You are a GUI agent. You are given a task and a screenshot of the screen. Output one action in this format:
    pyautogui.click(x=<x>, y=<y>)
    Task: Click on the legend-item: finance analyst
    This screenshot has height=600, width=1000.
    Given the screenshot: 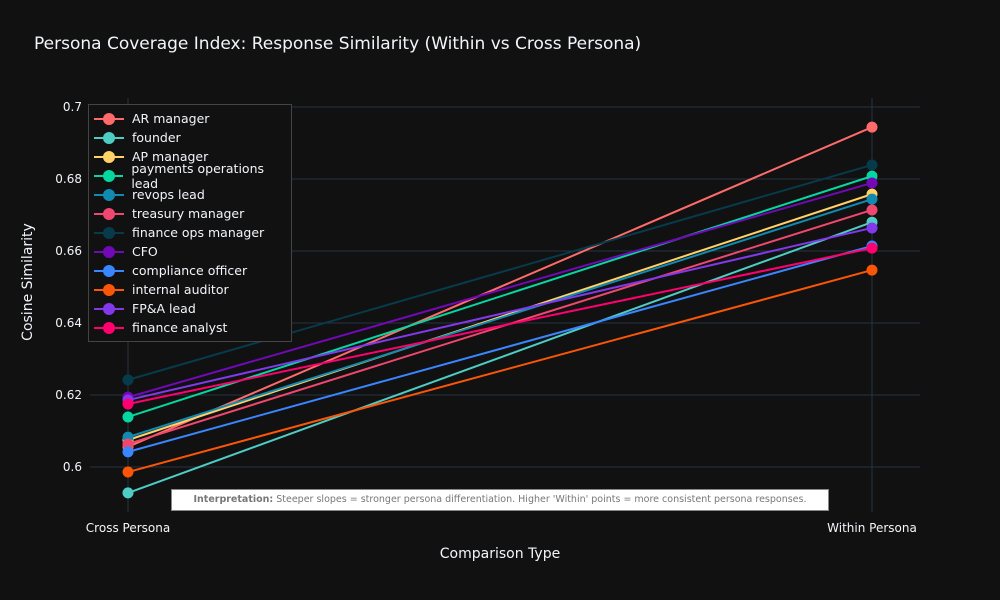 What is the action you would take?
    pyautogui.click(x=190, y=327)
    